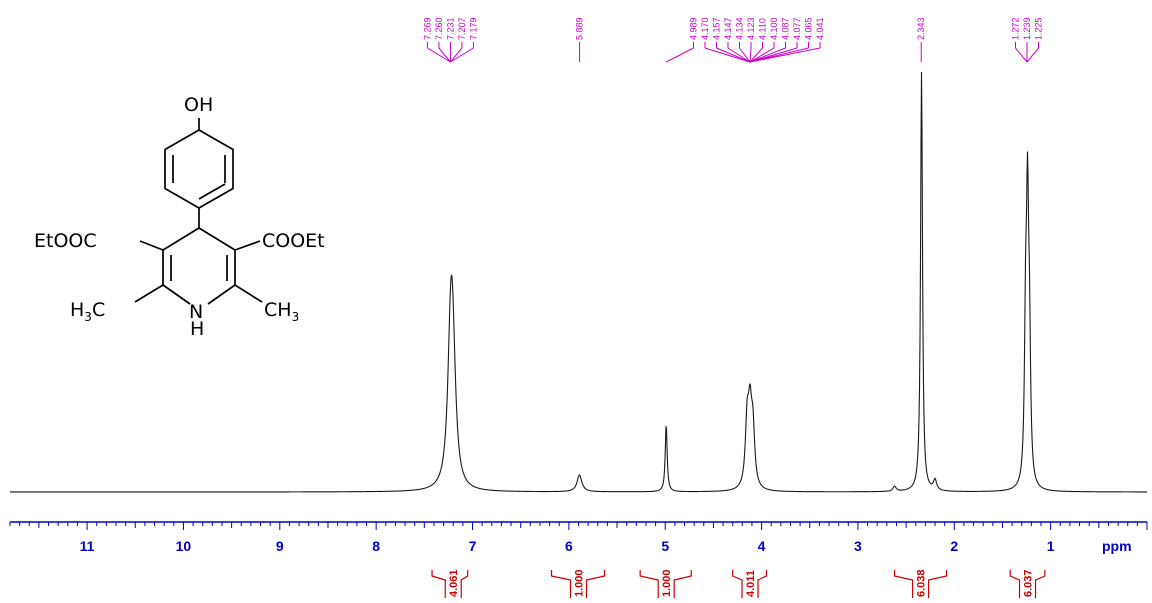 This screenshot has height=603, width=1152. Describe the element at coordinates (296, 317) in the screenshot. I see `right-methyl-subscript: 3` at that location.